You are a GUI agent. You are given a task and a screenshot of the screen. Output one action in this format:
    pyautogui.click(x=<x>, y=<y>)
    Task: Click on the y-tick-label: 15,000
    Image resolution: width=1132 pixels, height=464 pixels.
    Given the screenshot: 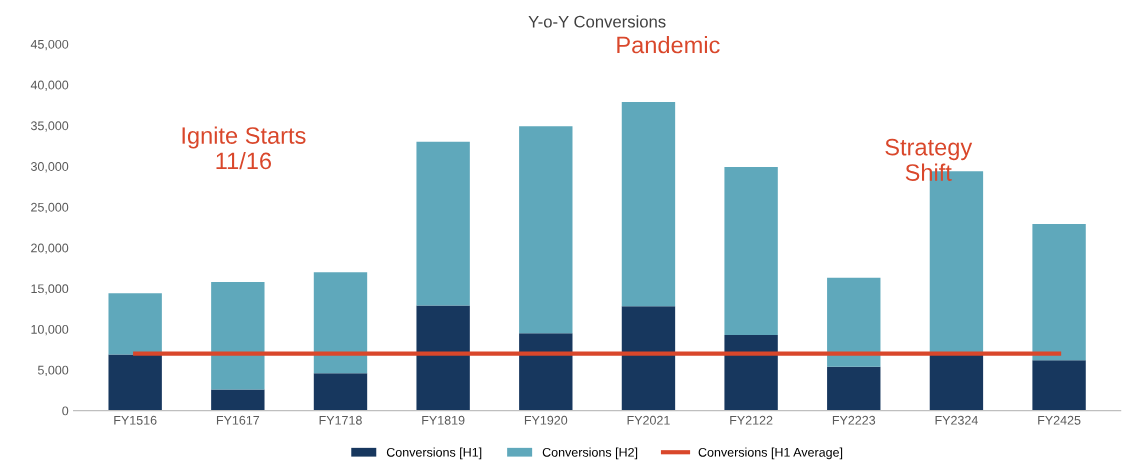 What is the action you would take?
    pyautogui.click(x=50, y=289)
    